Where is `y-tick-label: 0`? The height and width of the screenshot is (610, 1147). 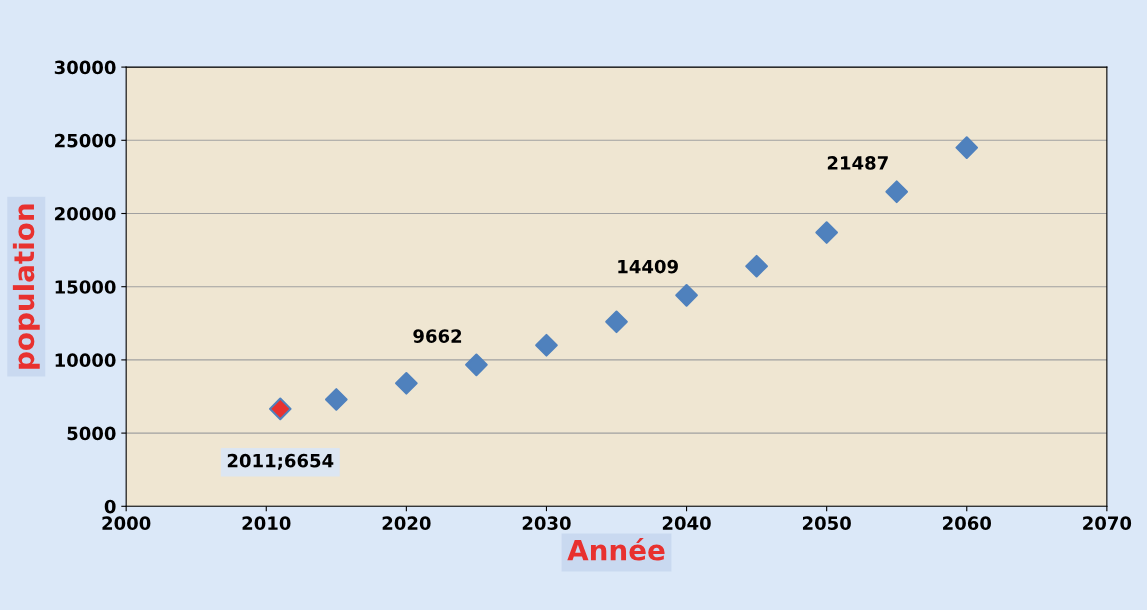 y-tick-label: 0 is located at coordinates (110, 506).